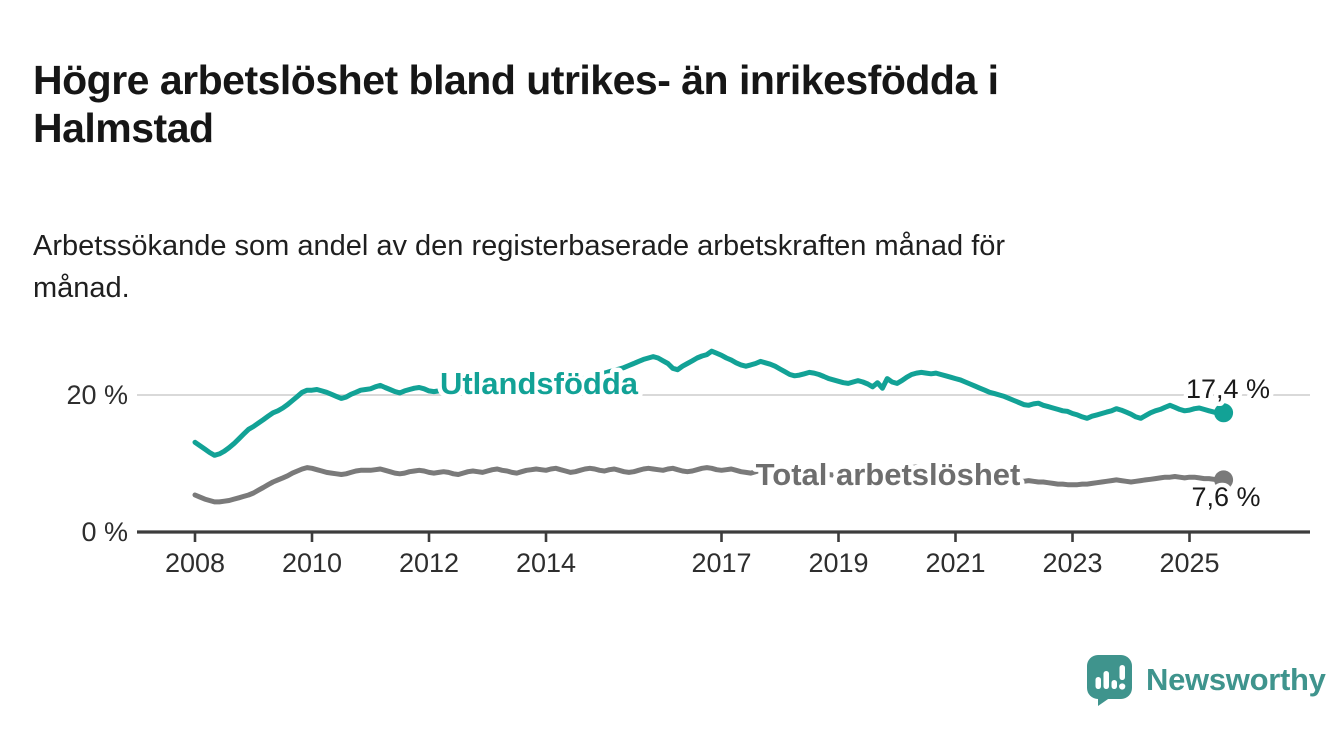 The image size is (1340, 734). Describe the element at coordinates (709, 484) in the screenshot. I see `series-line-total` at that location.